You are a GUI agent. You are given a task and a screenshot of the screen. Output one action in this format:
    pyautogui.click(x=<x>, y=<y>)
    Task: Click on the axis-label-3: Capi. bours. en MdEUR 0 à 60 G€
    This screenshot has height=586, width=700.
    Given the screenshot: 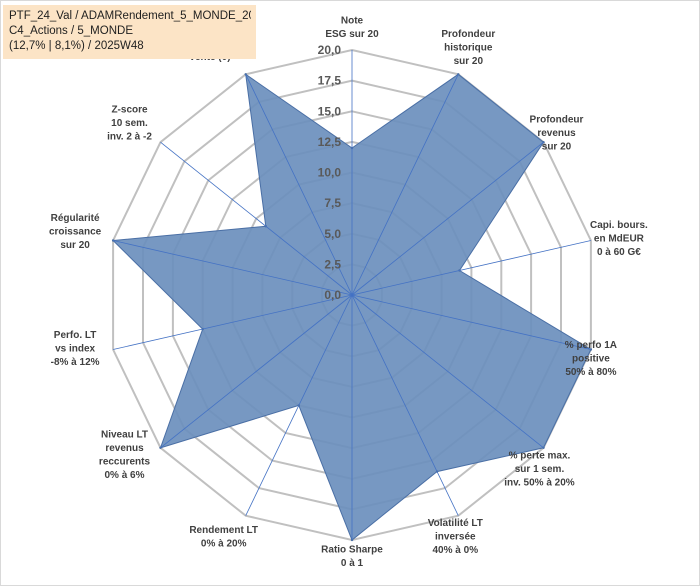 What is the action you would take?
    pyautogui.click(x=619, y=239)
    